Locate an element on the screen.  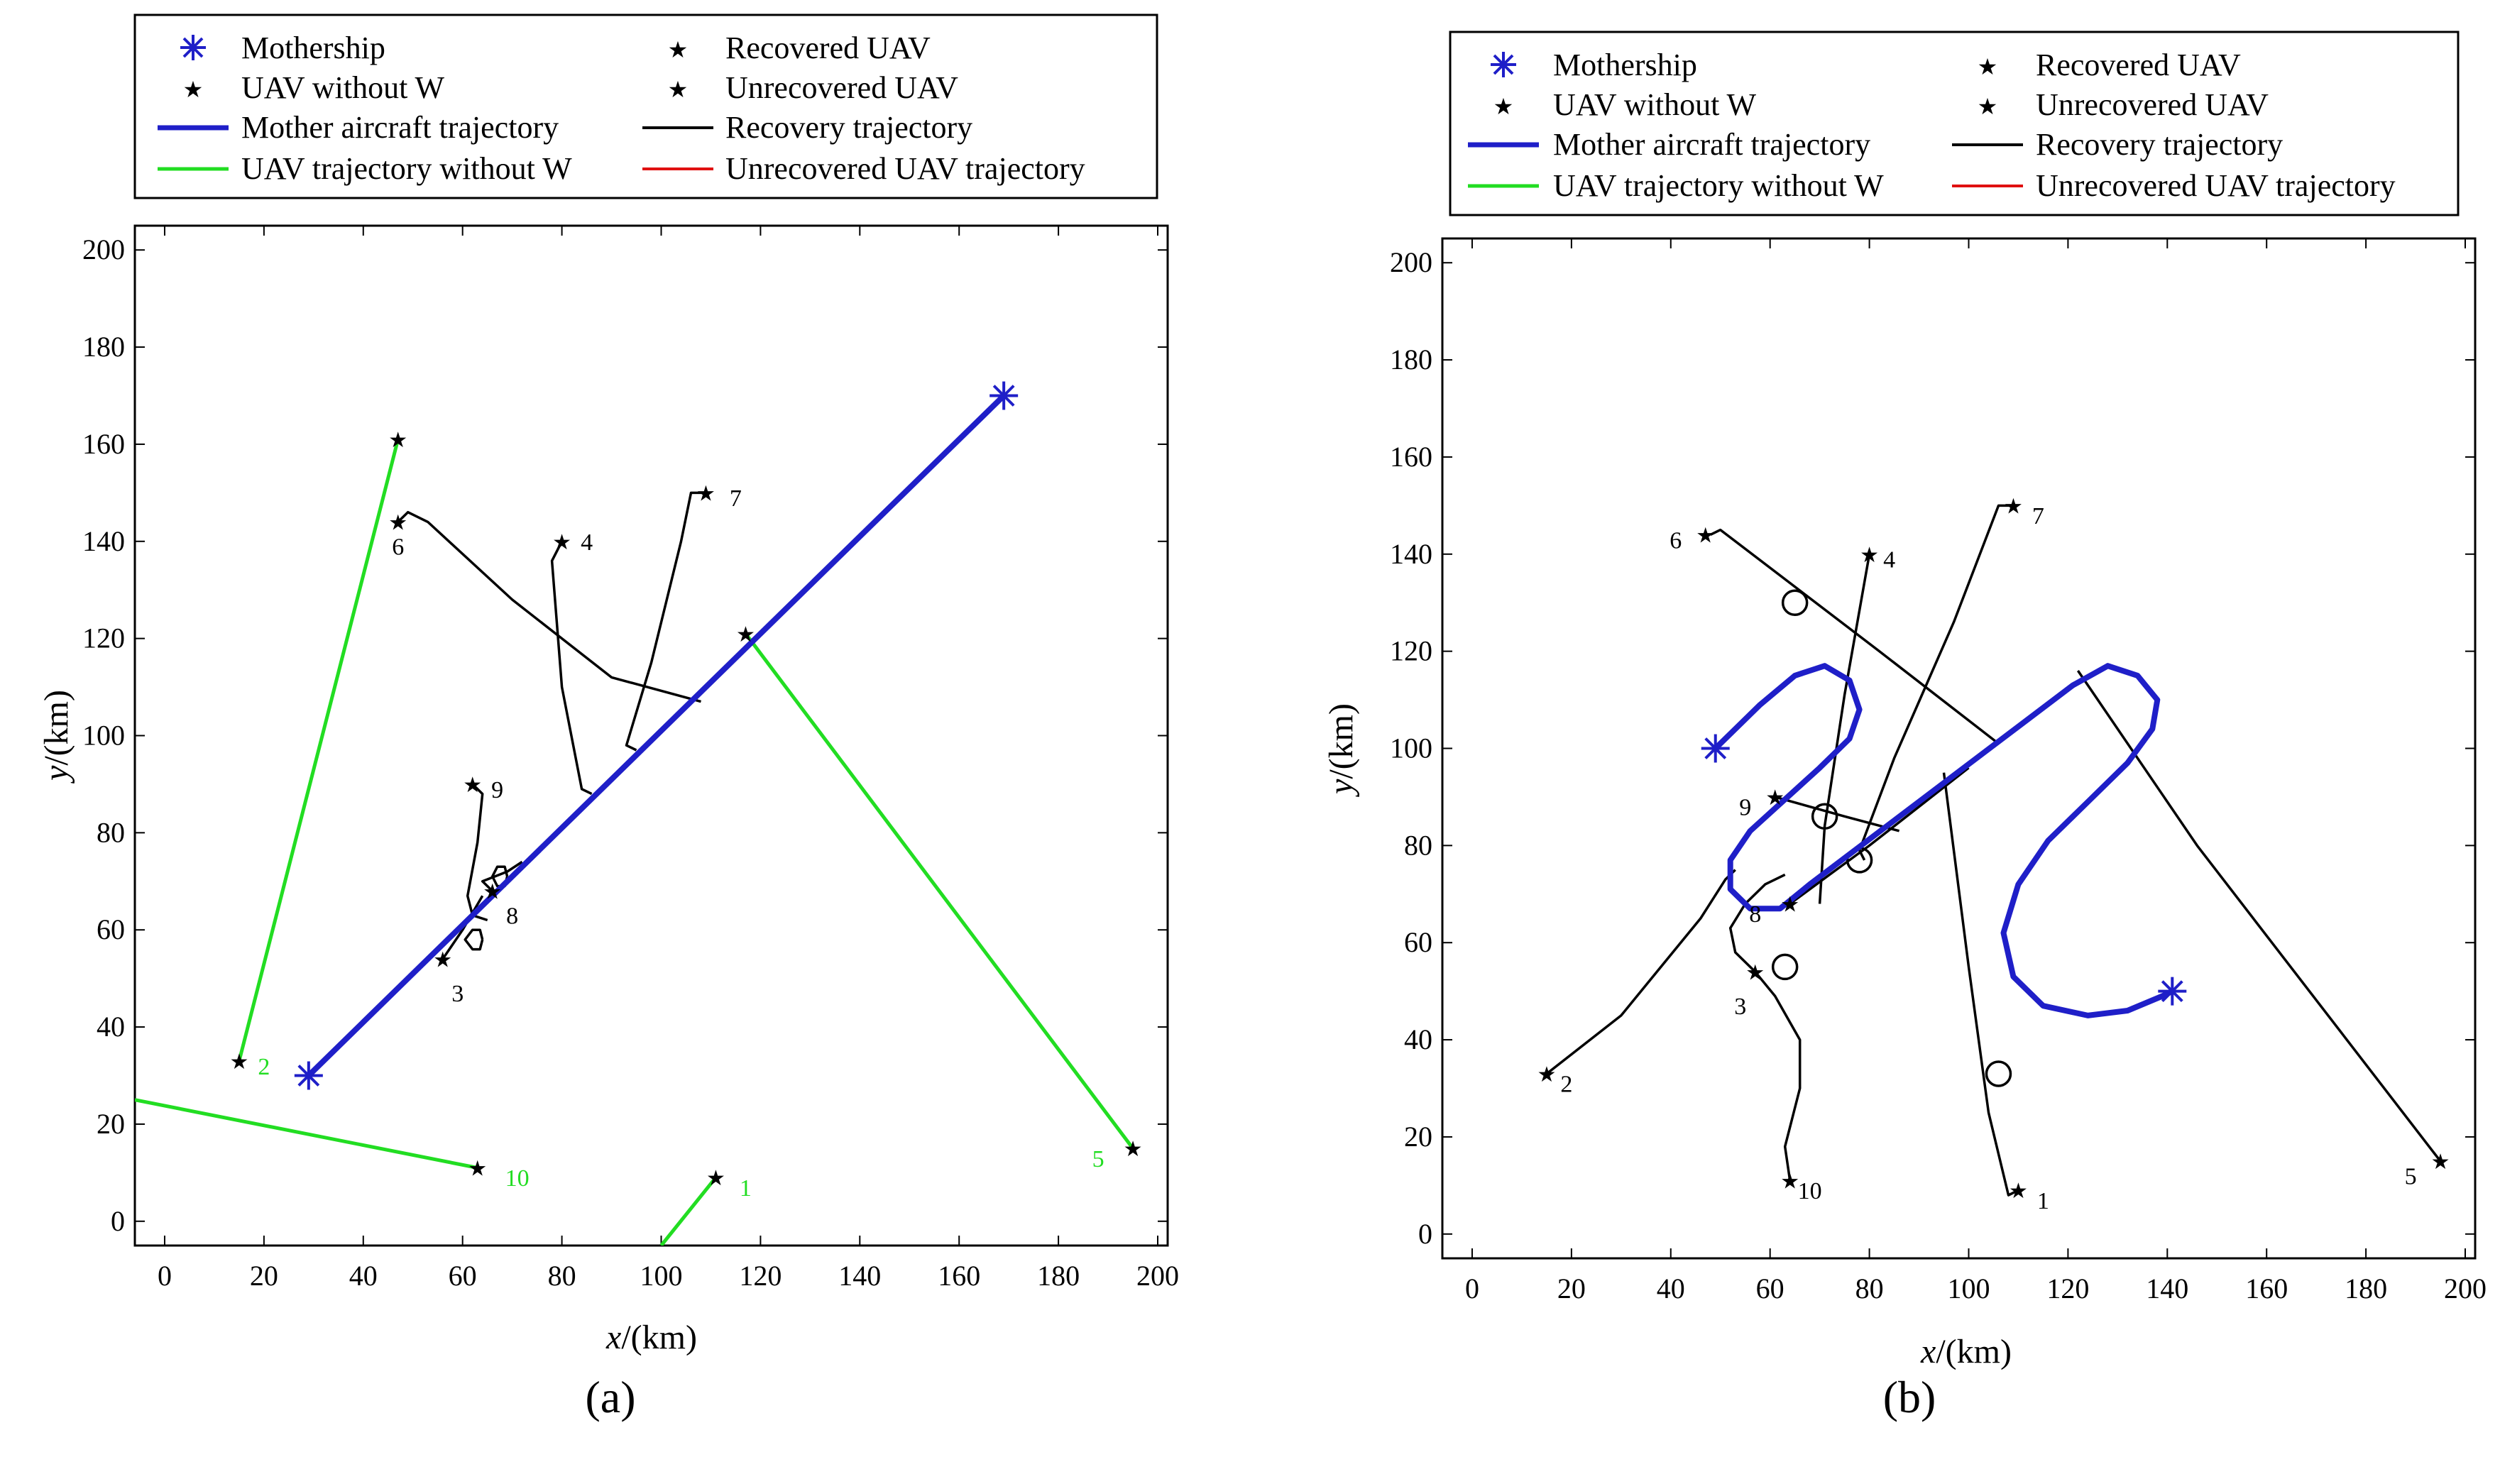
mothership-icon is located at coordinates (193, 47).